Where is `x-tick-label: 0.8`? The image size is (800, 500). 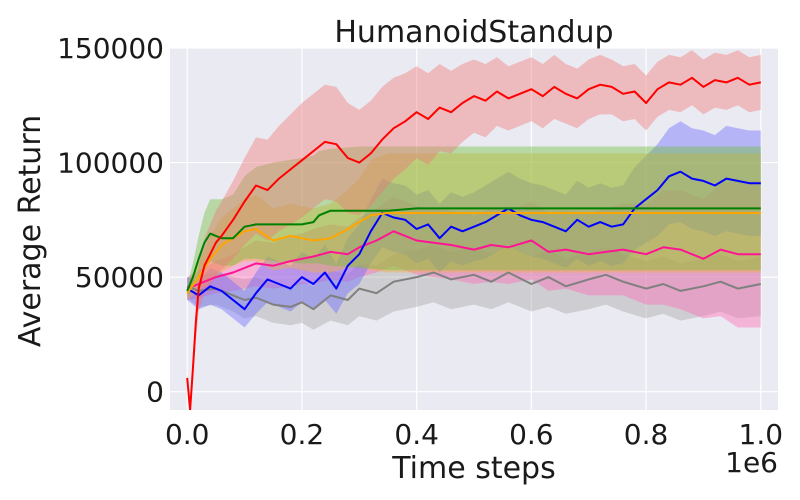 x-tick-label: 0.8 is located at coordinates (646, 434).